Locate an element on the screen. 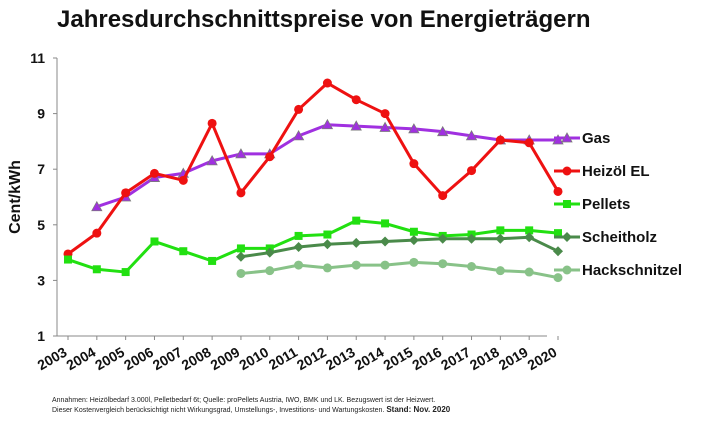 This screenshot has height=437, width=709. series-gas is located at coordinates (327, 165).